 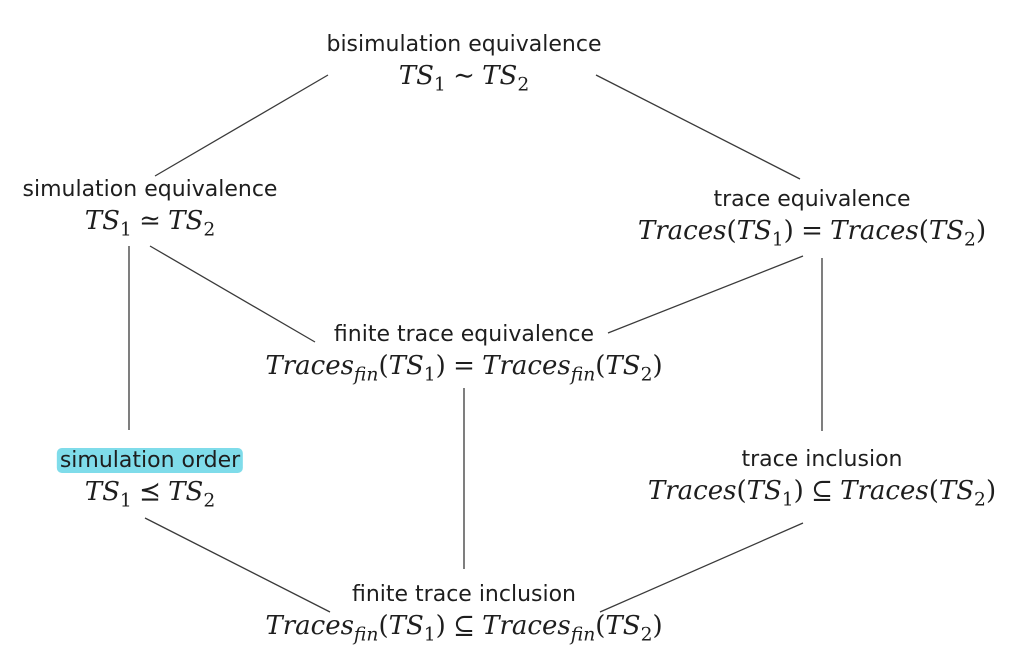 I want to click on node-formula: Traces(TS1) ⊆ Traces(TS2), so click(x=822, y=496).